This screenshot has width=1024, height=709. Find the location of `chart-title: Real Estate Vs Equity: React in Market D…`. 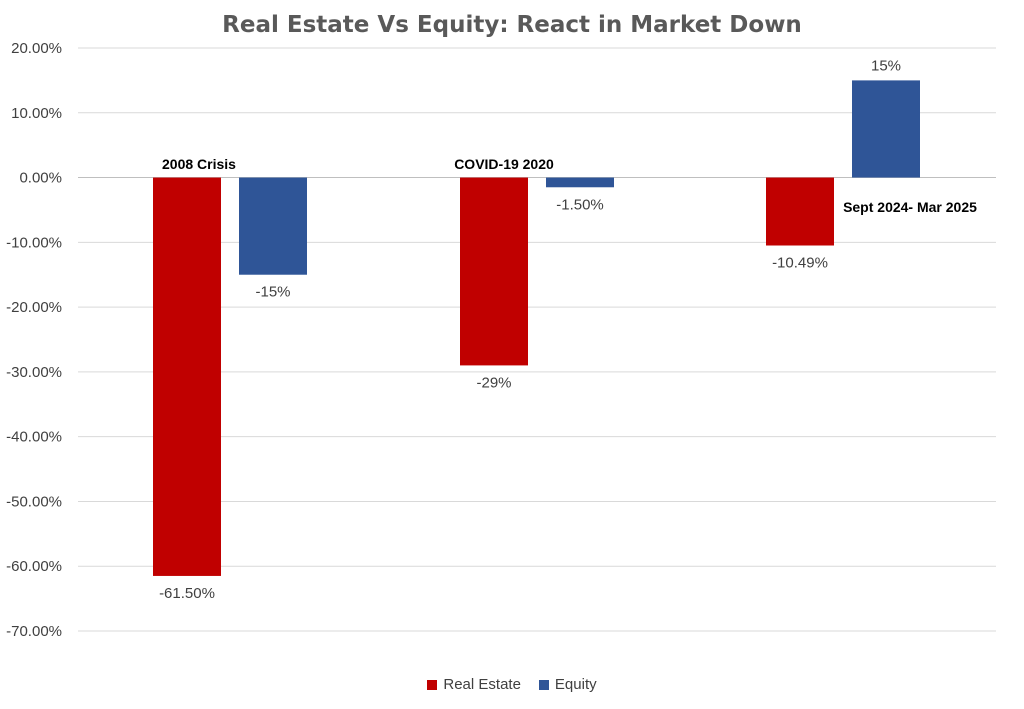

chart-title: Real Estate Vs Equity: React in Market D… is located at coordinates (512, 25).